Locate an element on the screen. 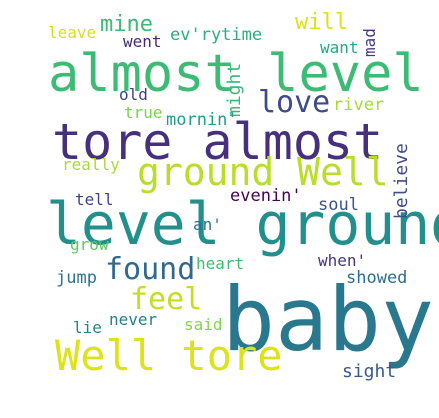 Image resolution: width=439 pixels, height=418 pixels. word-almost-level: almost level is located at coordinates (236, 74).